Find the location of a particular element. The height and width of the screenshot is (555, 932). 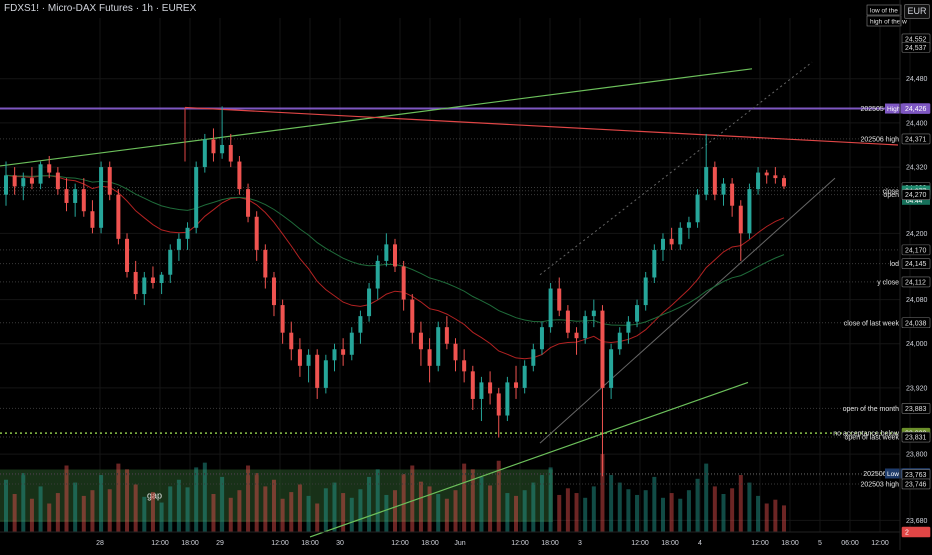

currency-selector: EUR is located at coordinates (917, 11).